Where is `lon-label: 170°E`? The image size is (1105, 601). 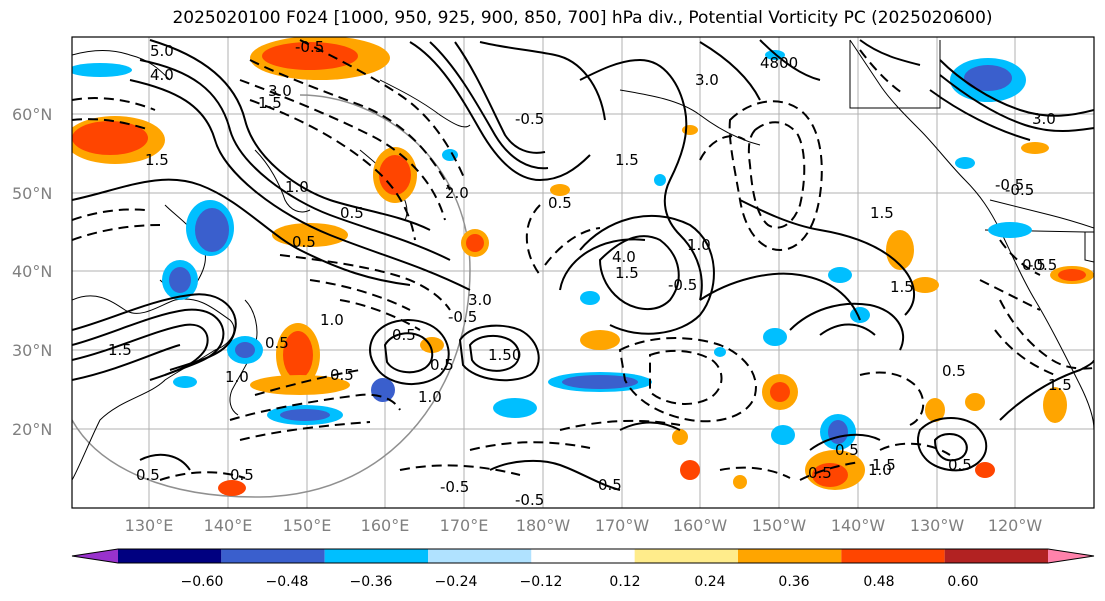
lon-label: 170°E is located at coordinates (464, 525).